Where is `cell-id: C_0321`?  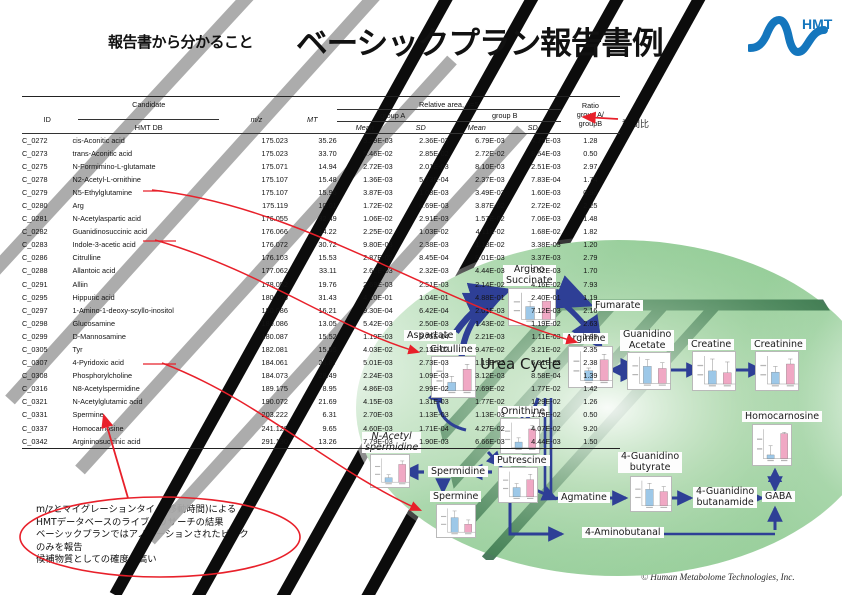
cell-id: C_0321 is located at coordinates (35, 402).